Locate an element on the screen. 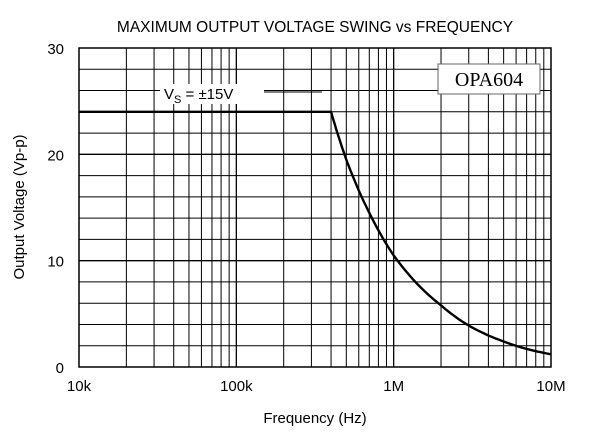 The height and width of the screenshot is (442, 594). supply-annotation-prefix: V is located at coordinates (169, 94).